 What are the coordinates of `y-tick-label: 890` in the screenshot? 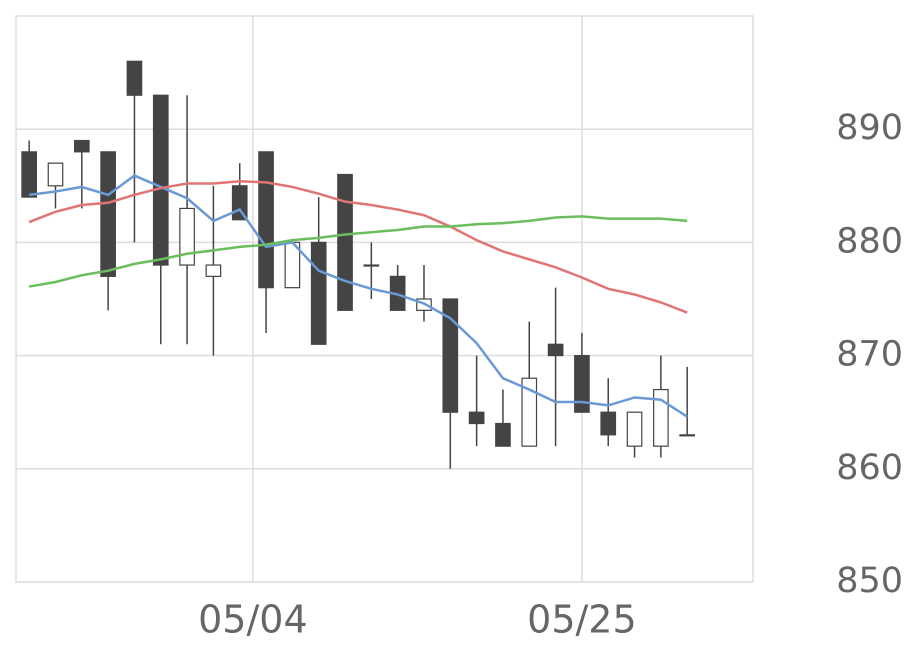 It's located at (869, 128).